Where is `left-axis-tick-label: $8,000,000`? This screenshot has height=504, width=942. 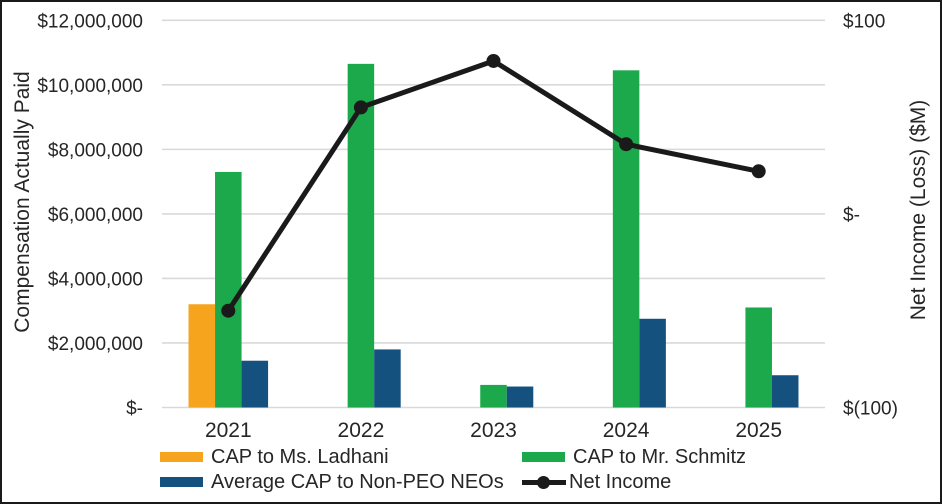
left-axis-tick-label: $8,000,000 is located at coordinates (95, 150).